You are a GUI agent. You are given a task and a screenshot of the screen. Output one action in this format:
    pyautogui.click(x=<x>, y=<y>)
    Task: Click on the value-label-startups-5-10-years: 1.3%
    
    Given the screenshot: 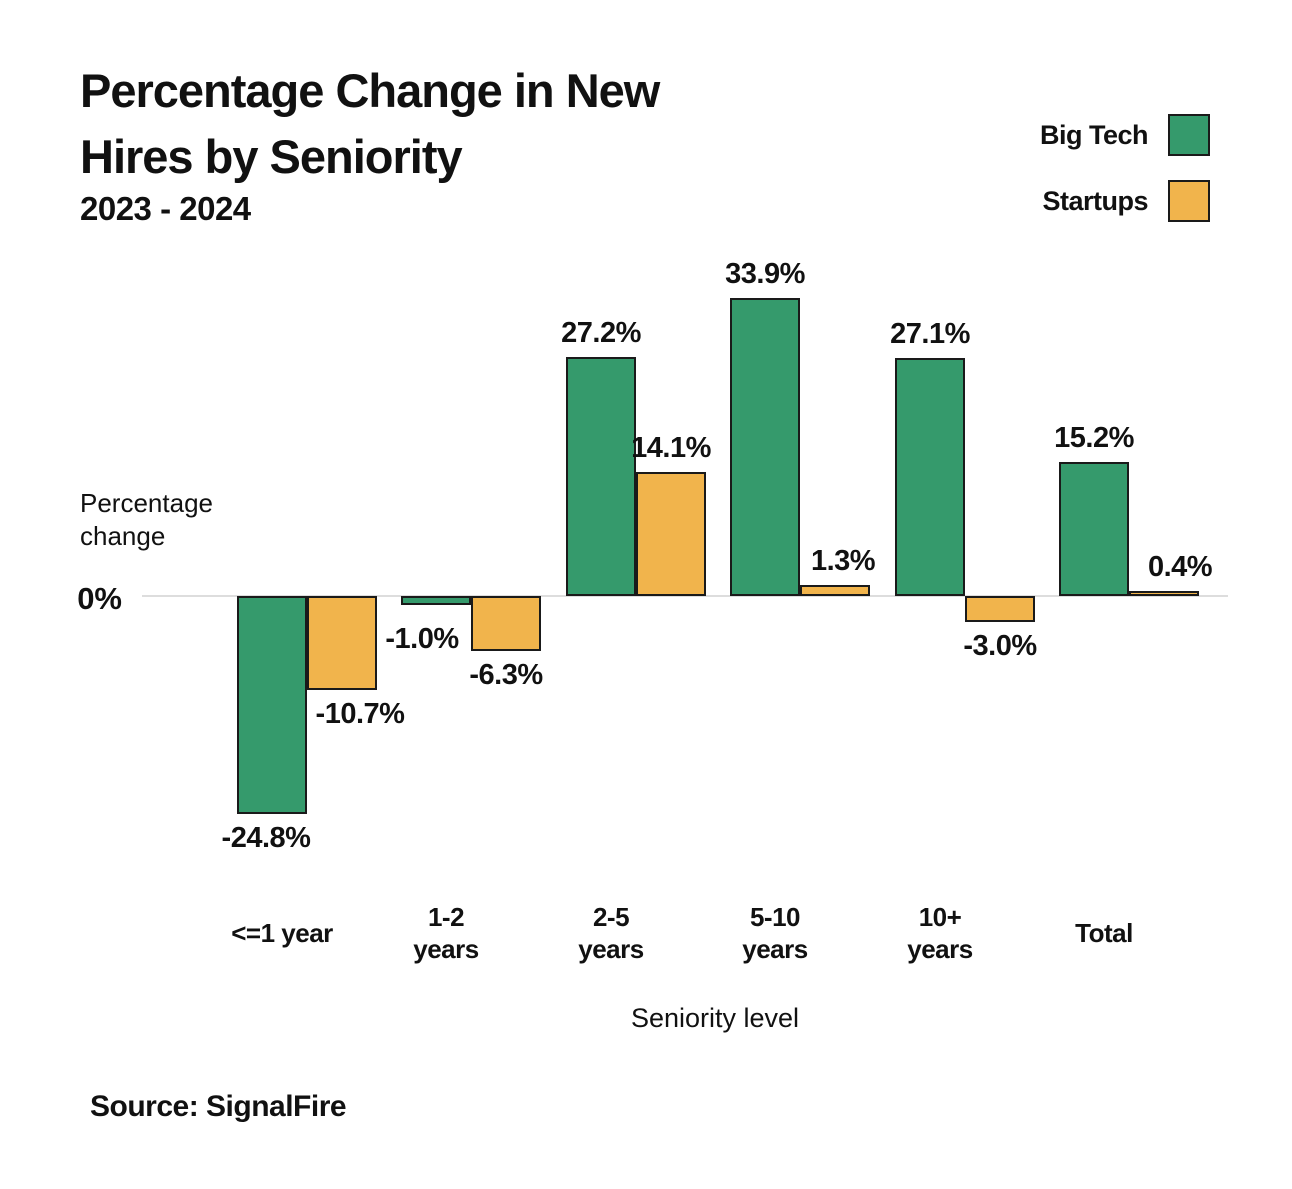 What is the action you would take?
    pyautogui.click(x=843, y=561)
    